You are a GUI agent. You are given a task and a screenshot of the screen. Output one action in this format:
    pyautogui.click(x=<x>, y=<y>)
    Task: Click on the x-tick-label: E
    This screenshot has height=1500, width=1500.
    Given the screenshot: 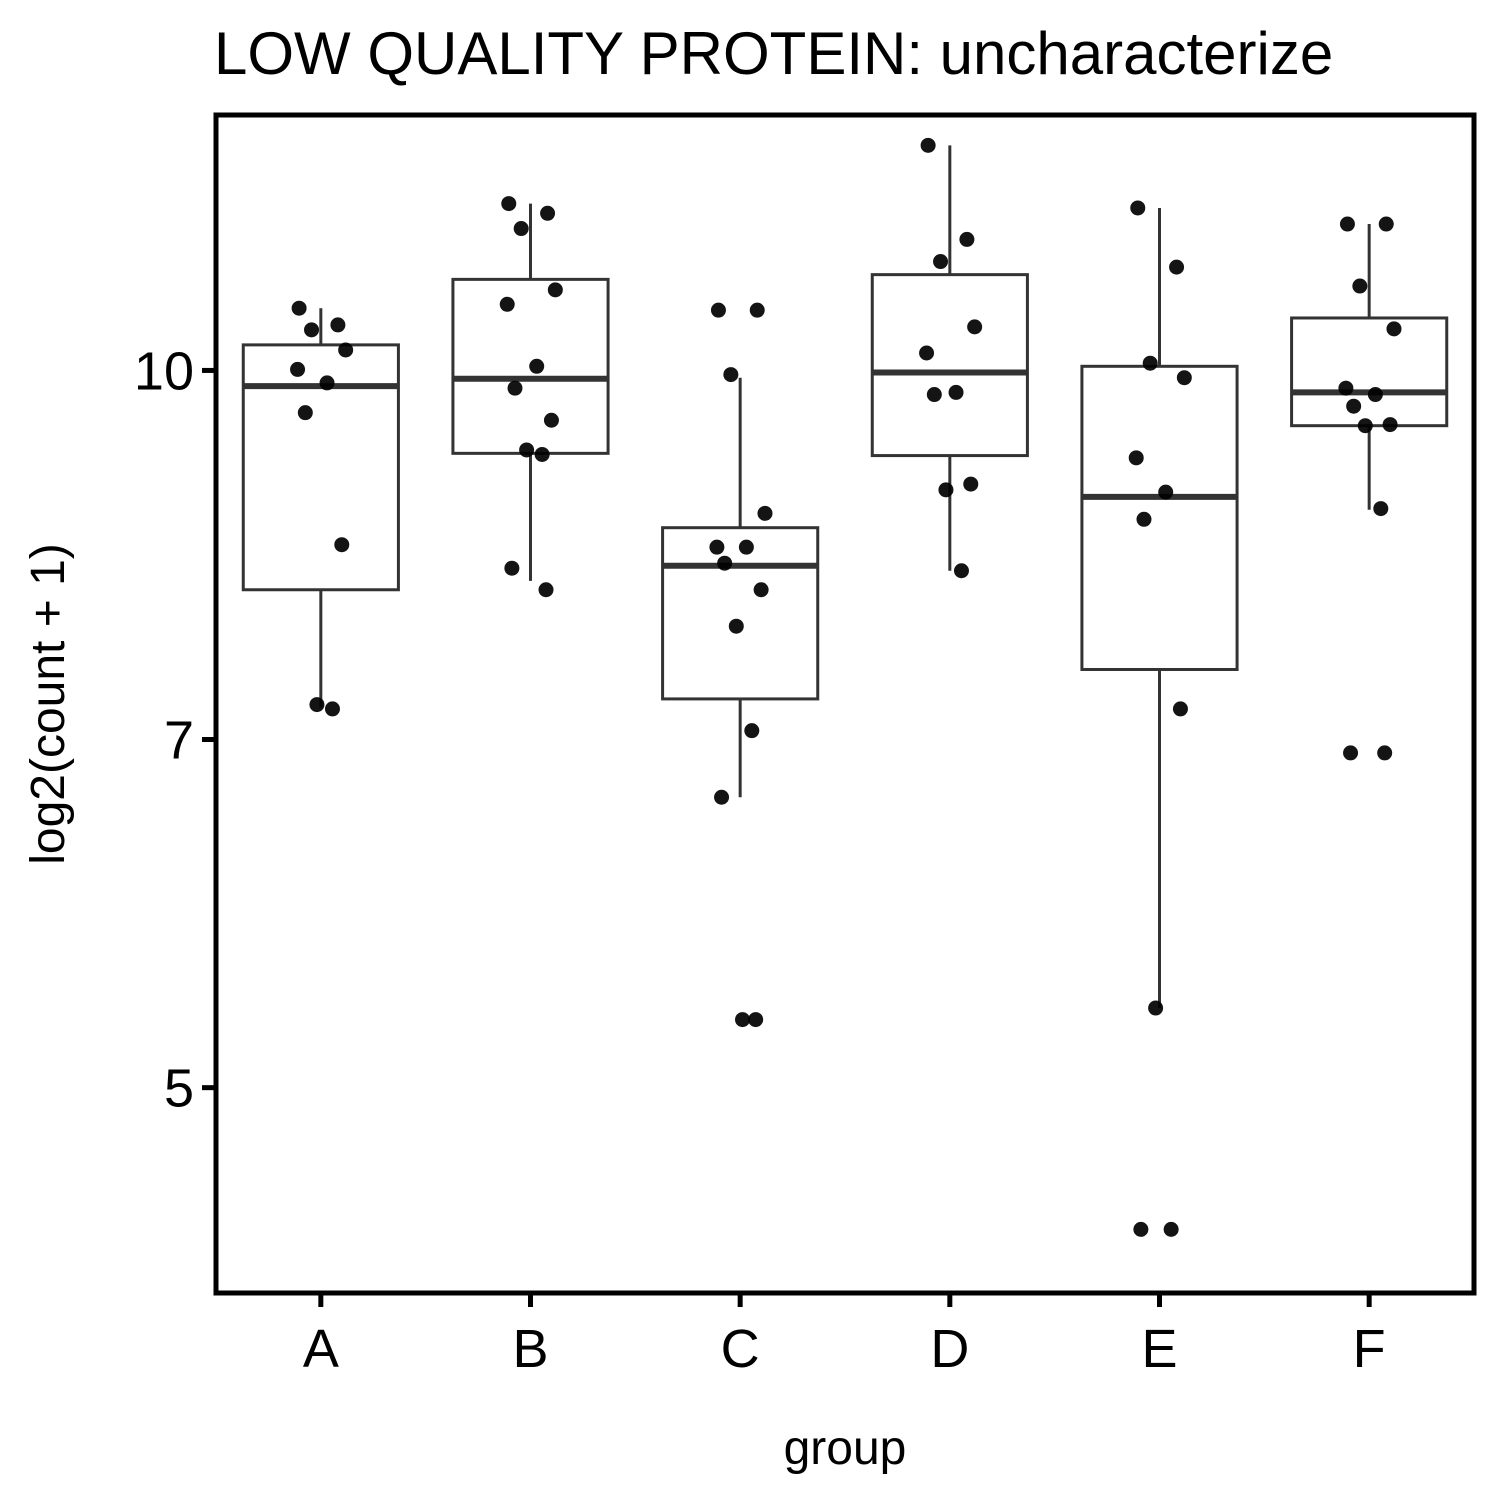 What is the action you would take?
    pyautogui.click(x=1159, y=1349)
    